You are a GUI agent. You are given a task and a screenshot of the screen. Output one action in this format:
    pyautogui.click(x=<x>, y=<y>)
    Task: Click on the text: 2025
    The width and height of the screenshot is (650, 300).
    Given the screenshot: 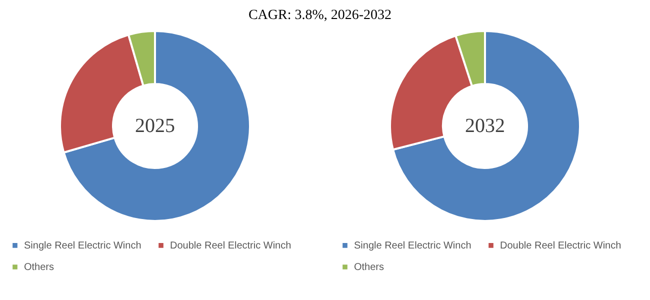 What is the action you would take?
    pyautogui.click(x=155, y=126)
    